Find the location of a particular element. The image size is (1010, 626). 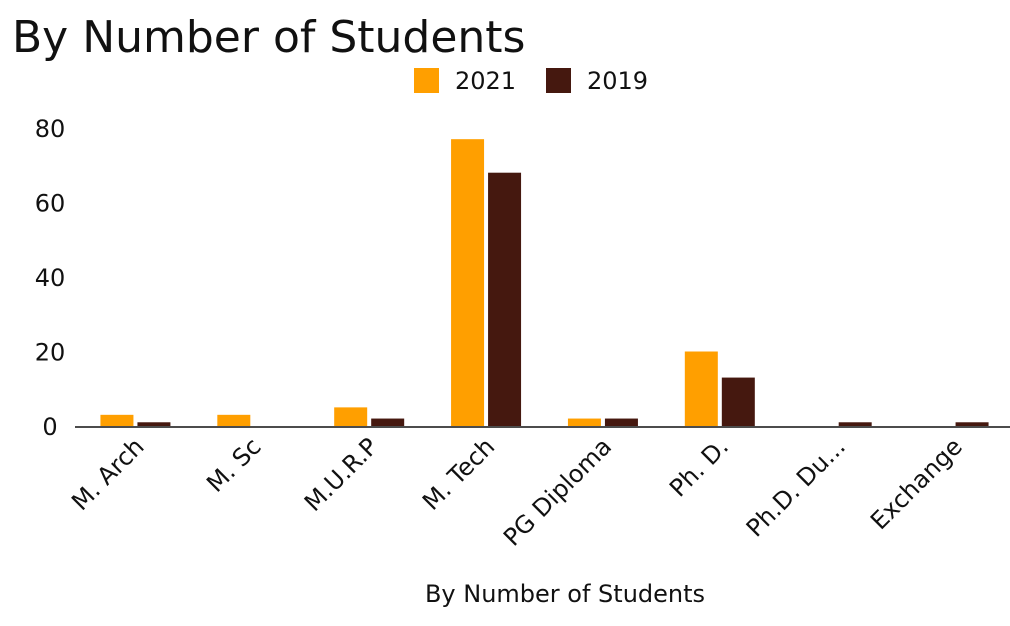

x-tick-label: M. Arch is located at coordinates (108, 474).